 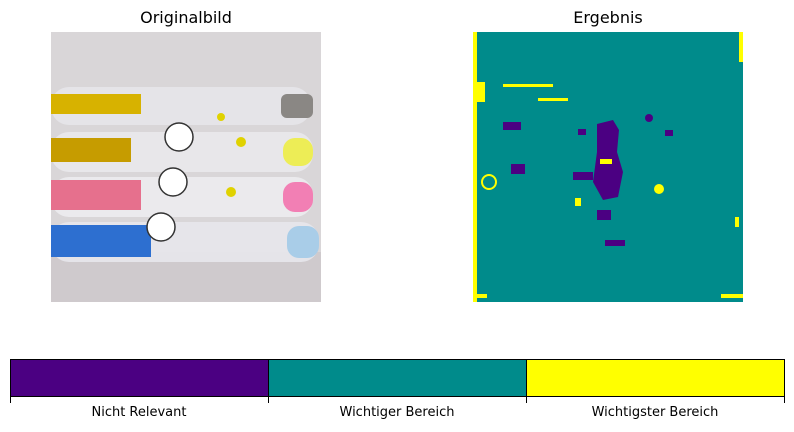 What do you see at coordinates (139, 378) in the screenshot?
I see `colorbar-segment-not-relevant` at bounding box center [139, 378].